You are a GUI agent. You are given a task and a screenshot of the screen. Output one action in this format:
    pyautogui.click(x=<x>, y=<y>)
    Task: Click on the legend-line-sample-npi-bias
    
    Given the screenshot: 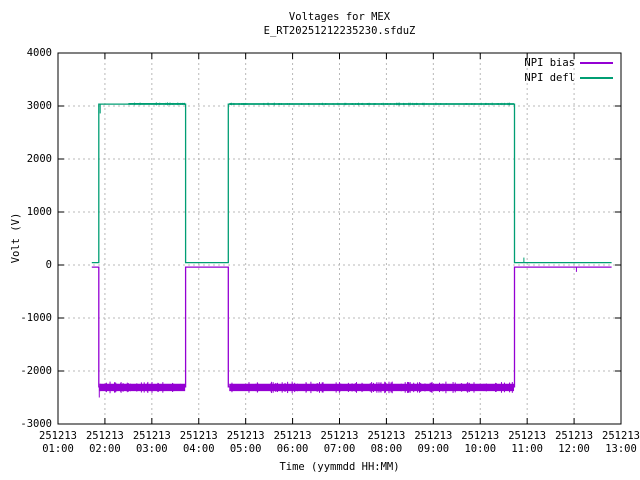 What is the action you would take?
    pyautogui.click(x=596, y=62)
    